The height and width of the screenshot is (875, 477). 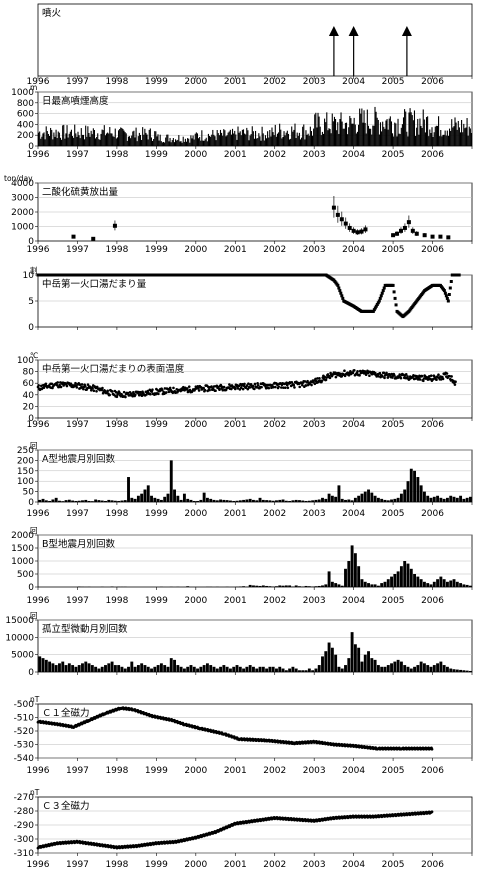 I want to click on year-label: 1996, so click(x=38, y=865).